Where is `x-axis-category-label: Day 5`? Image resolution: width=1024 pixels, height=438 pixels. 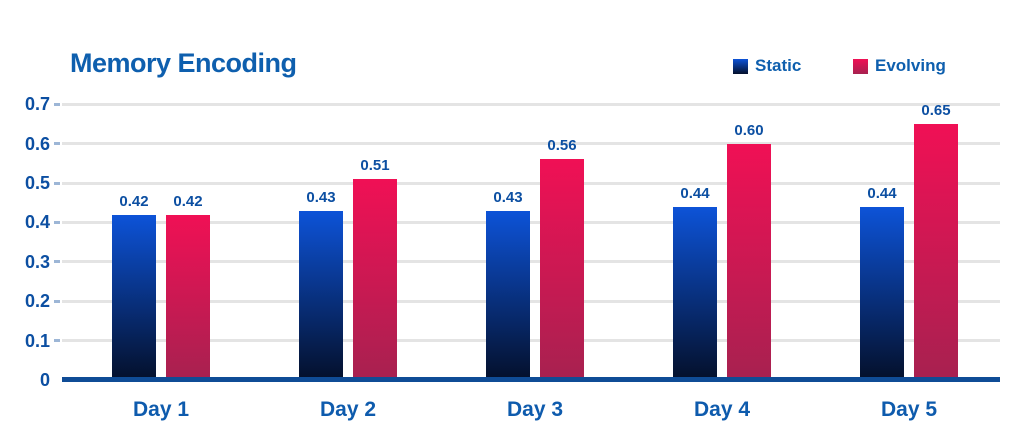
x-axis-category-label: Day 5 is located at coordinates (909, 409).